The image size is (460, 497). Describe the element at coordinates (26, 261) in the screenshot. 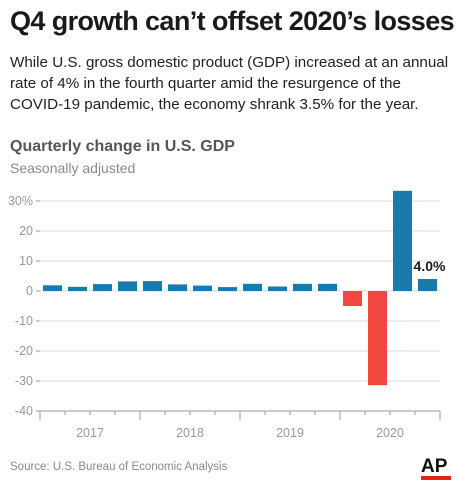

I see `y-tick-label: 10` at that location.